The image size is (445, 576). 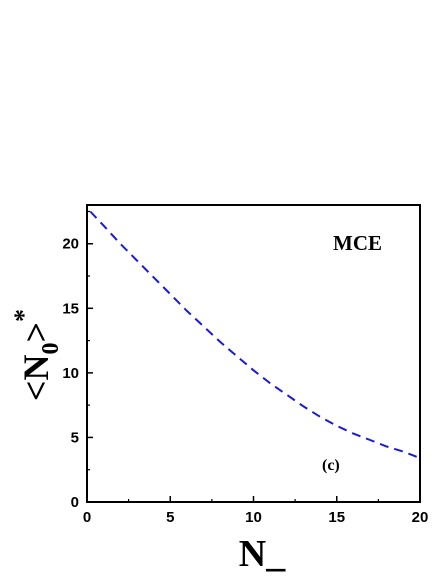 I want to click on y-title-close: >, so click(x=36, y=332).